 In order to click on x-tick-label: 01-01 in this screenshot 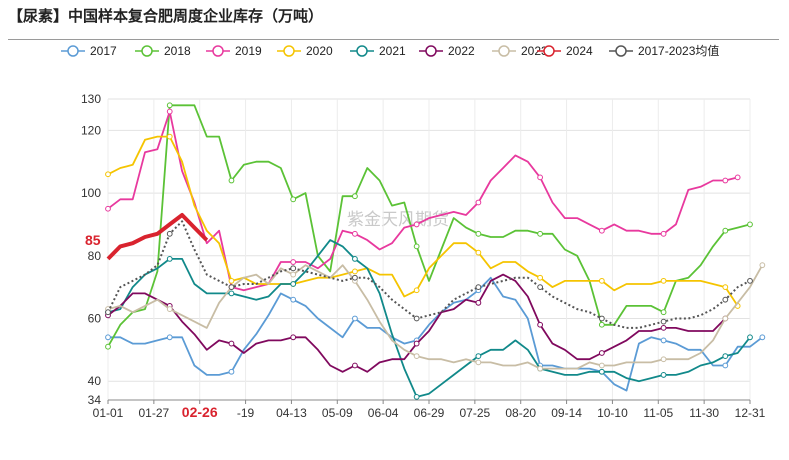, I will do `click(108, 413)`.